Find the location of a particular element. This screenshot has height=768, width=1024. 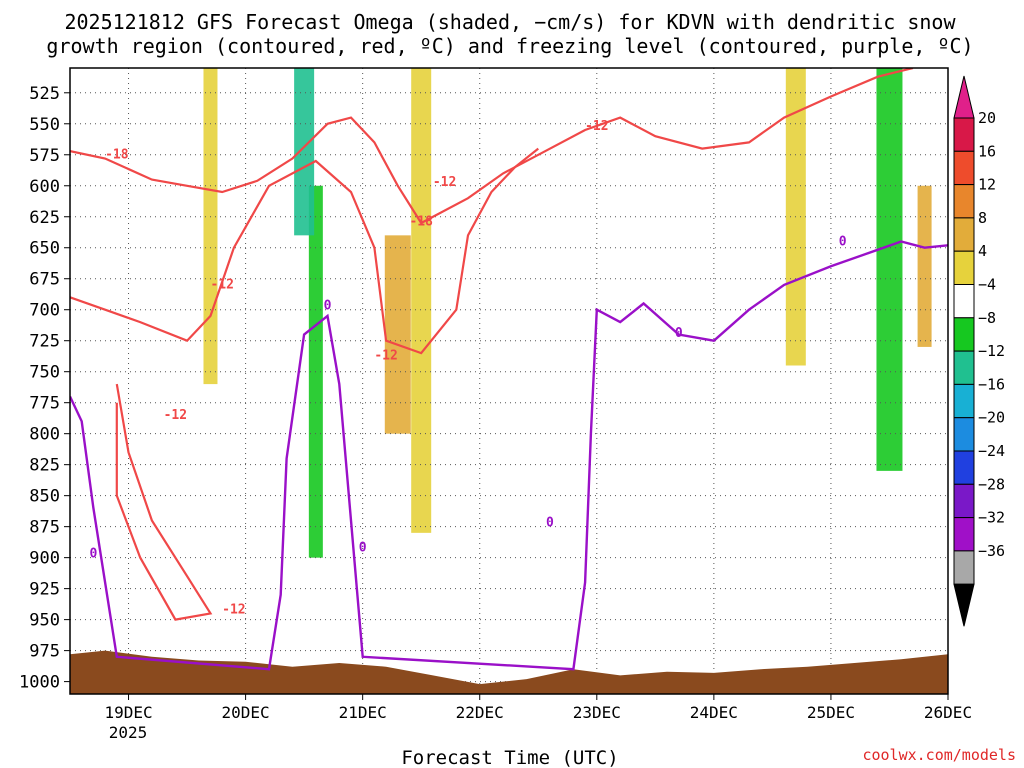

y-tick-label: 525 is located at coordinates (44, 94).